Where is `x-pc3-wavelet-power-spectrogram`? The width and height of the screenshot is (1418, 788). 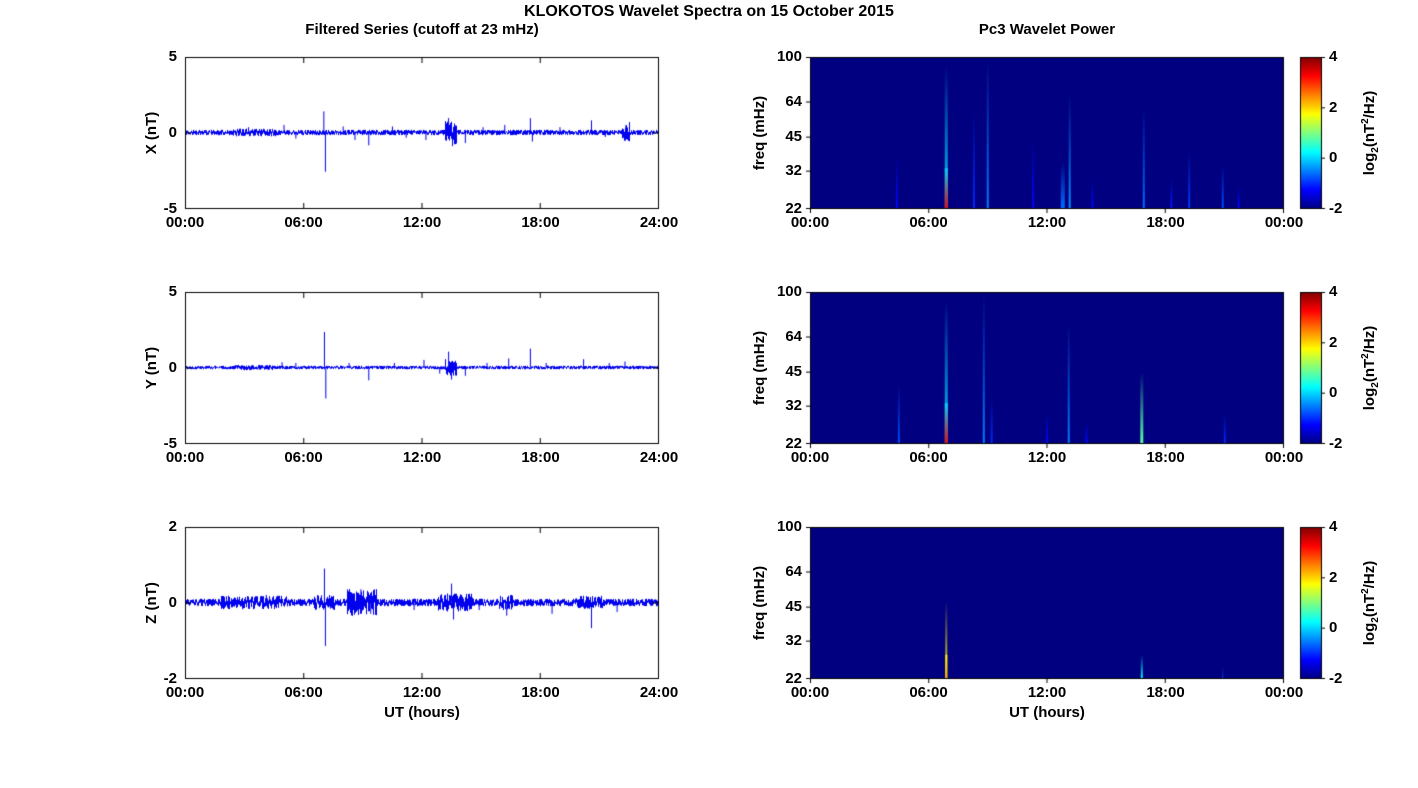
x-pc3-wavelet-power-spectrogram is located at coordinates (1047, 133).